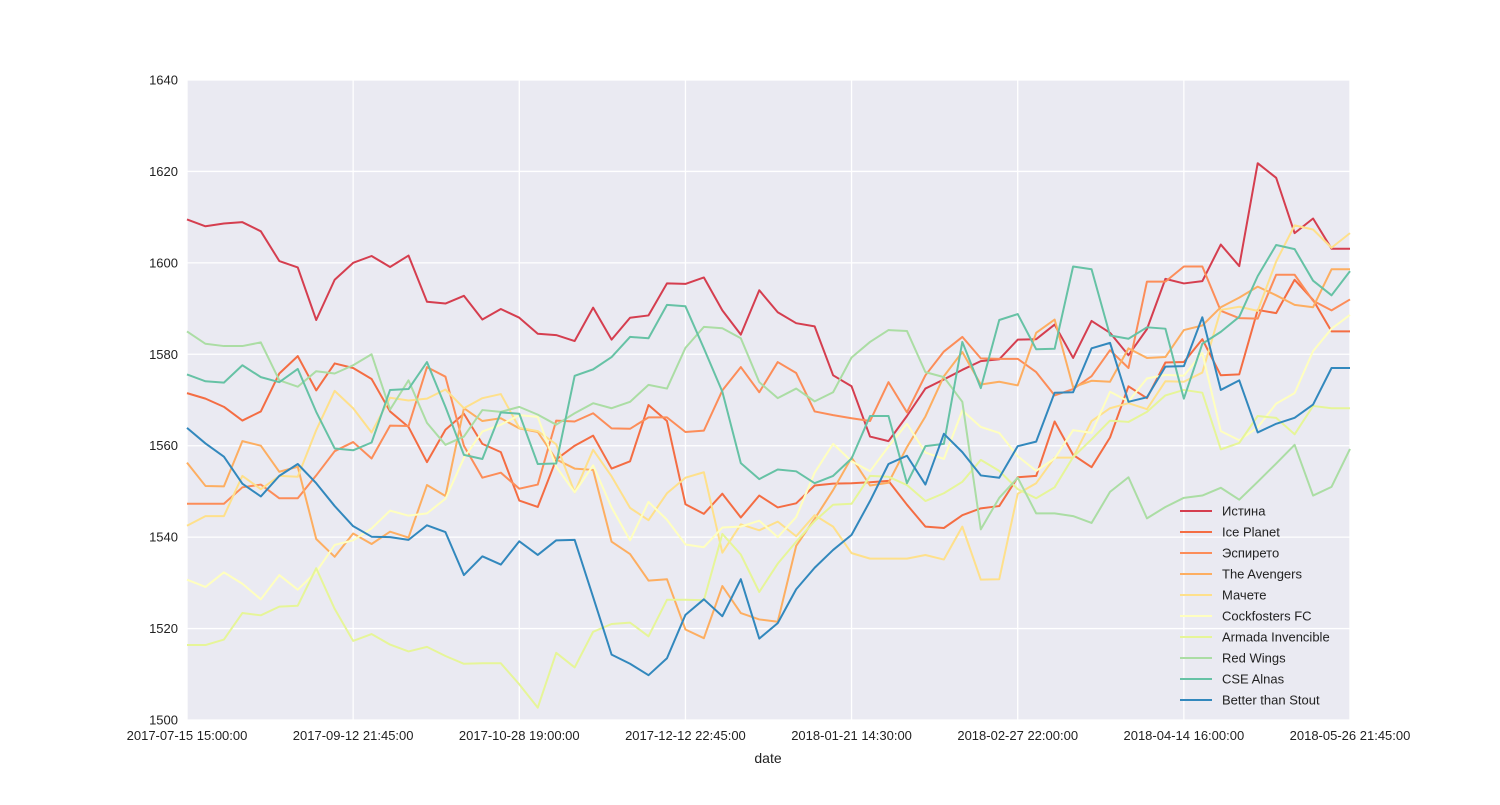 The image size is (1500, 805). Describe the element at coordinates (1244, 511) in the screenshot. I see `legend-entry-label: Истина` at that location.